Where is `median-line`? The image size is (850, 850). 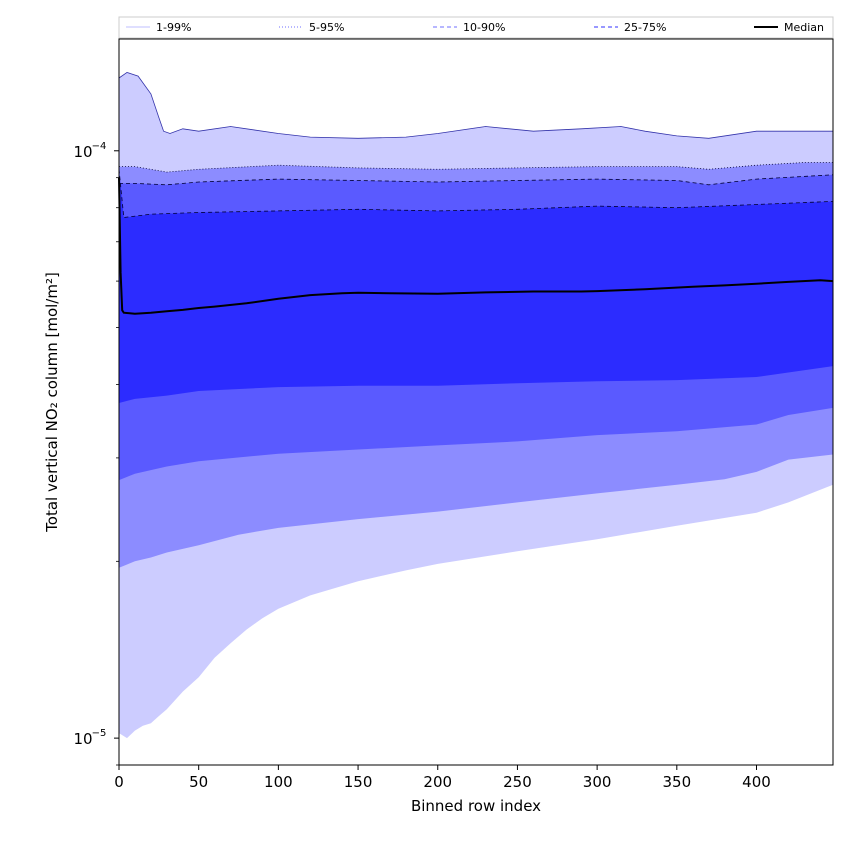
median-line is located at coordinates (476, 246).